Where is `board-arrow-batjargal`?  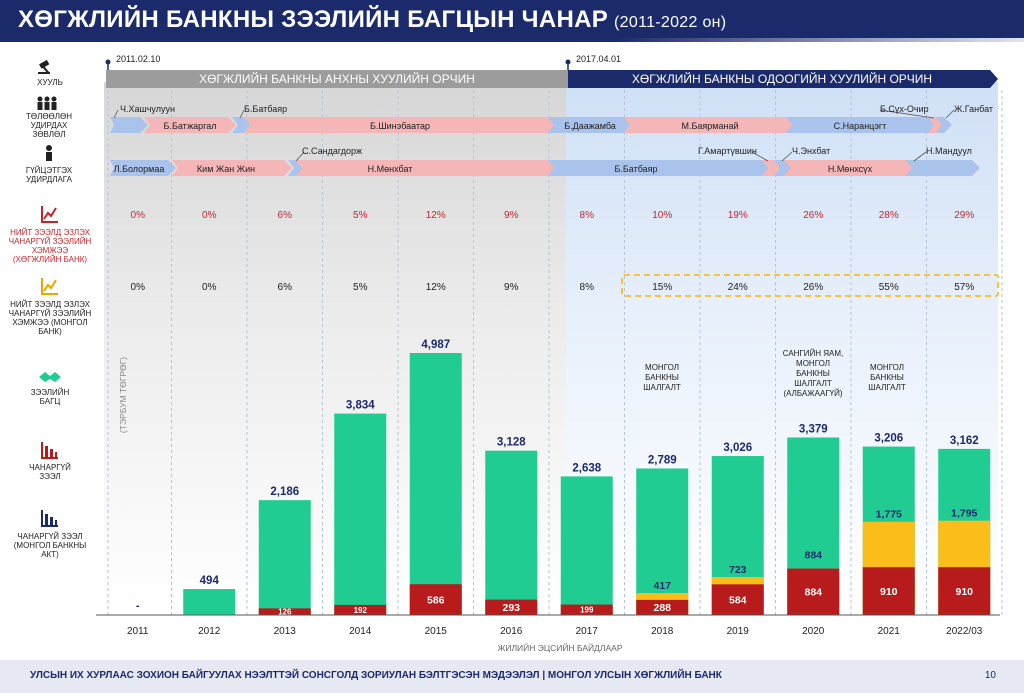
board-arrow-batjargal is located at coordinates (190, 125).